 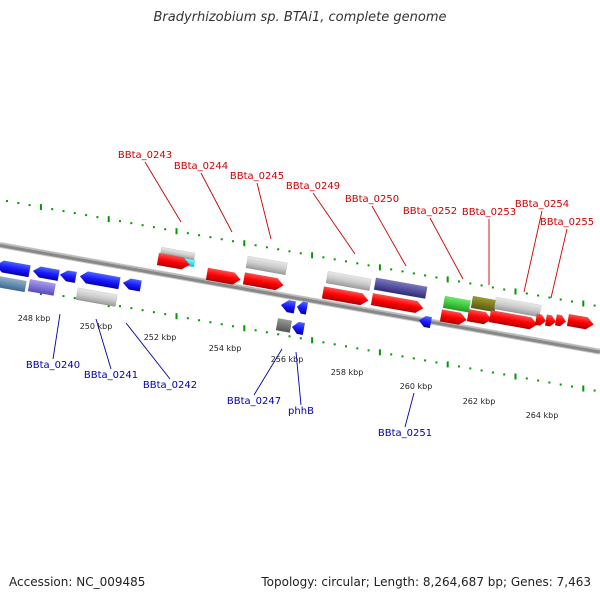 I want to click on scale-label: 260 kbp, so click(x=416, y=386).